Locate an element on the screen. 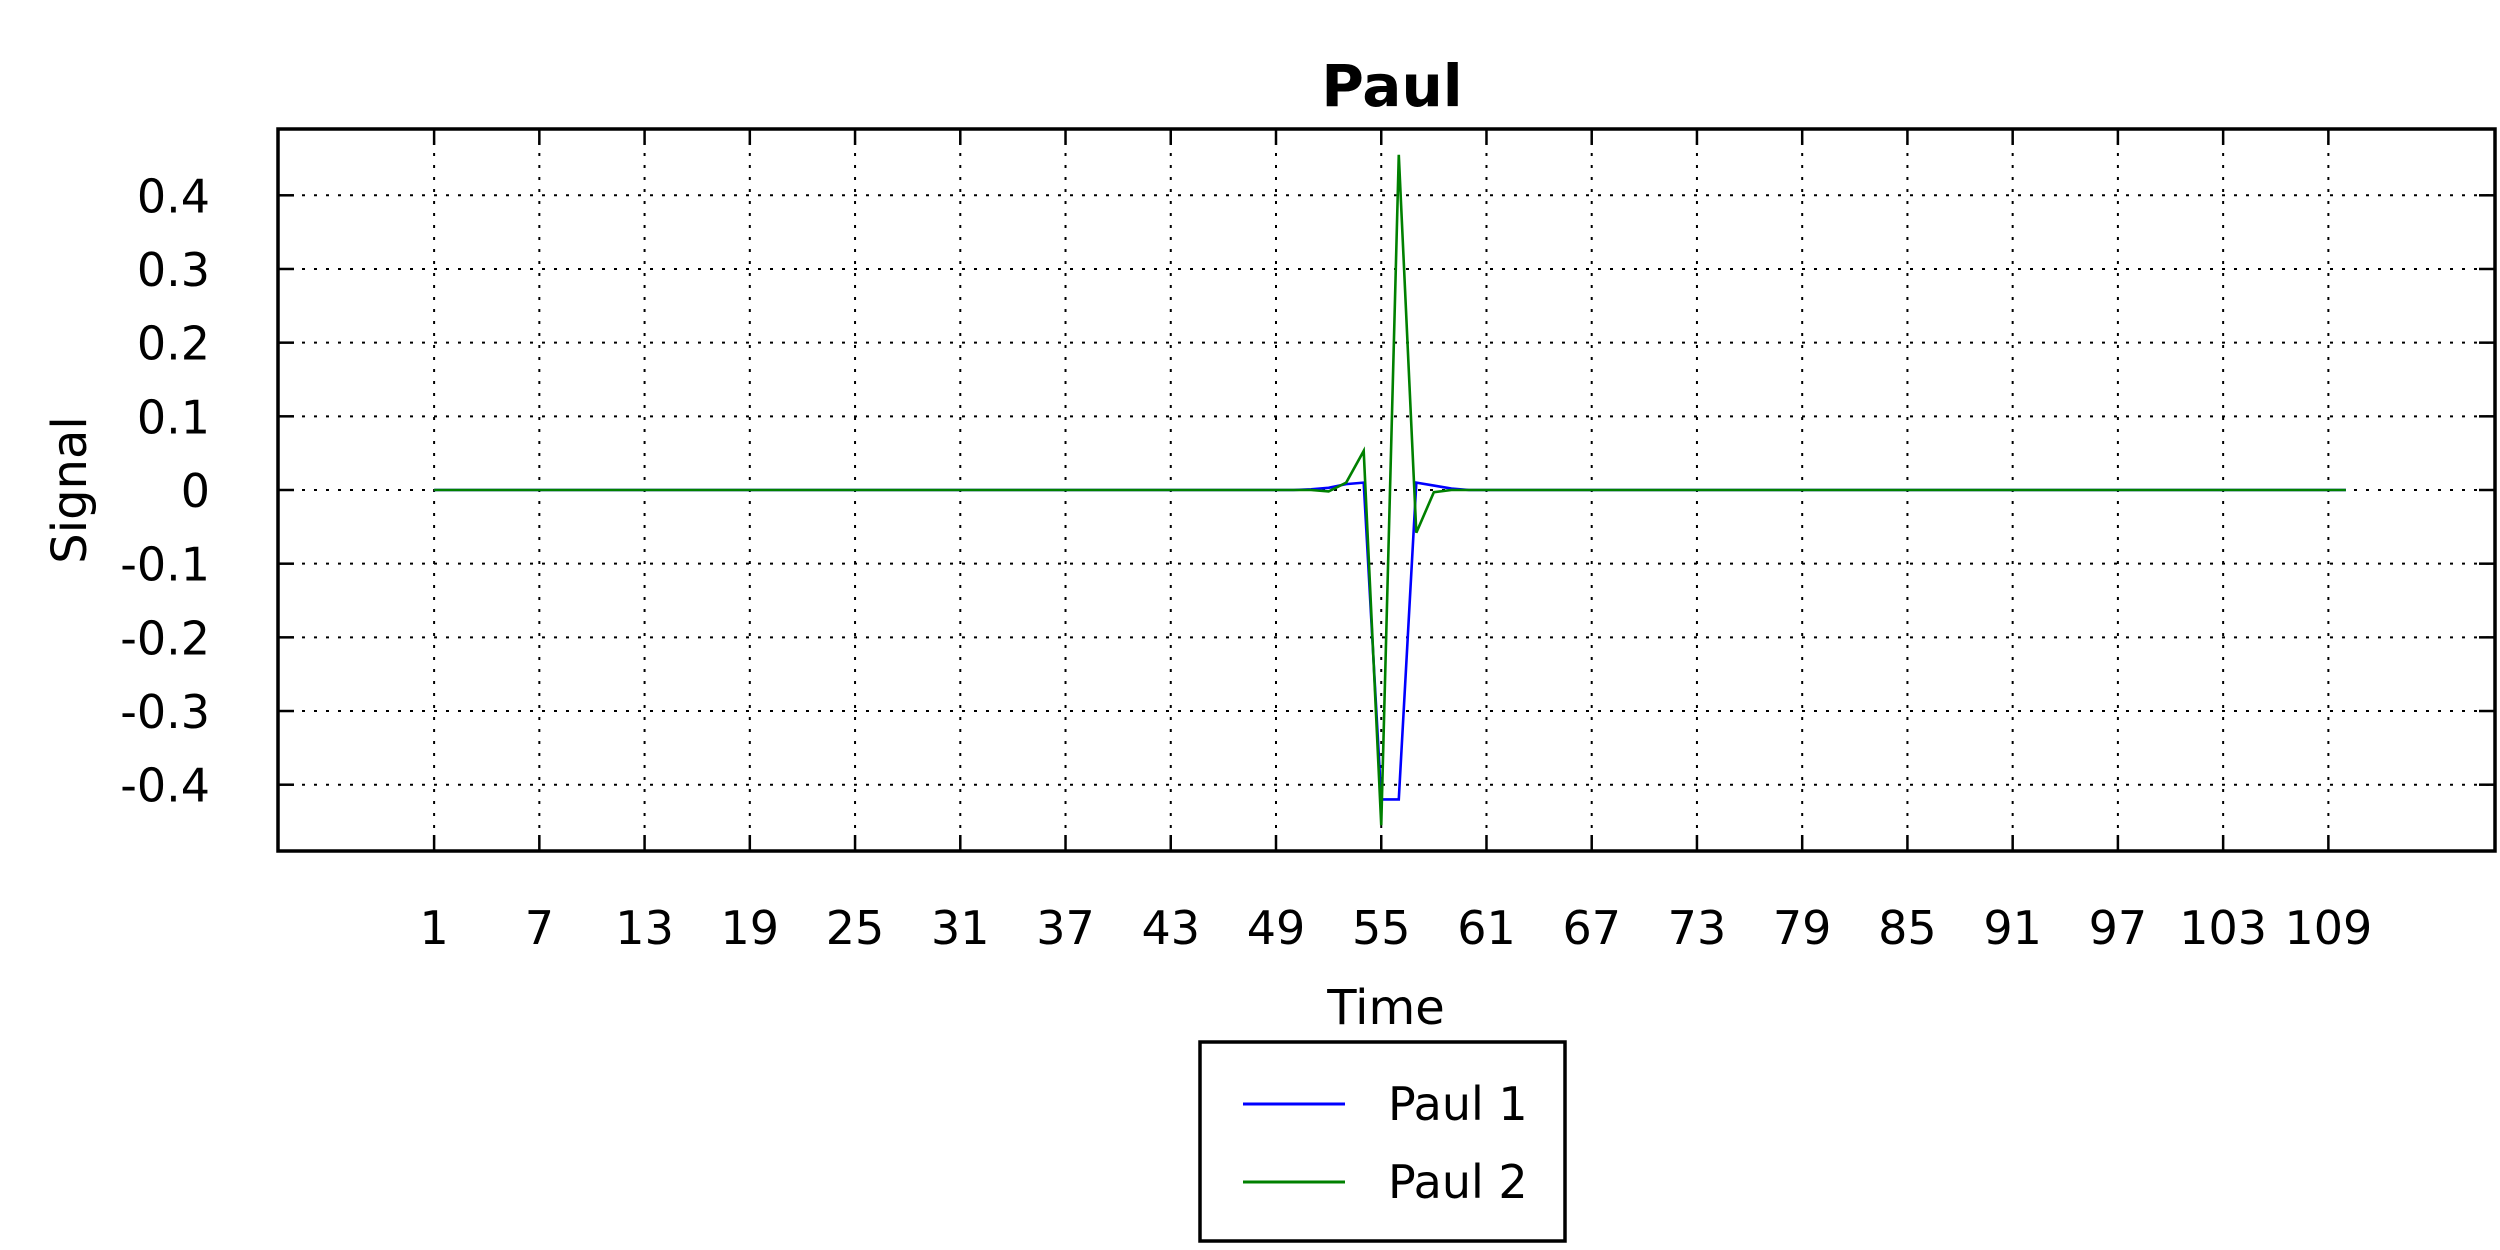 The height and width of the screenshot is (1250, 2500). legend-box is located at coordinates (1382, 1141).